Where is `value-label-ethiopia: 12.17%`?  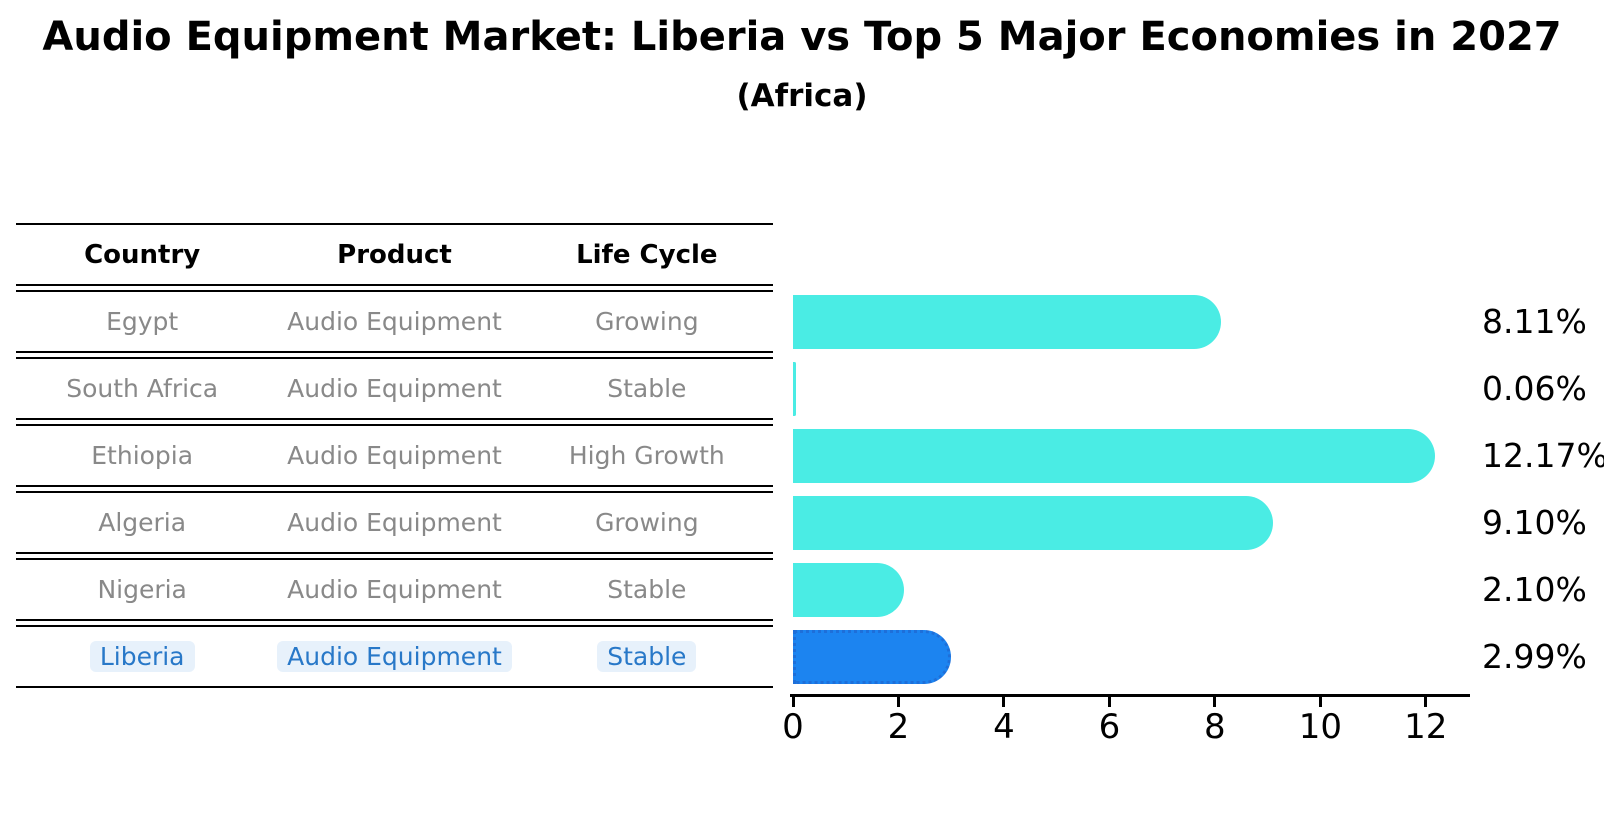 value-label-ethiopia: 12.17% is located at coordinates (1543, 455).